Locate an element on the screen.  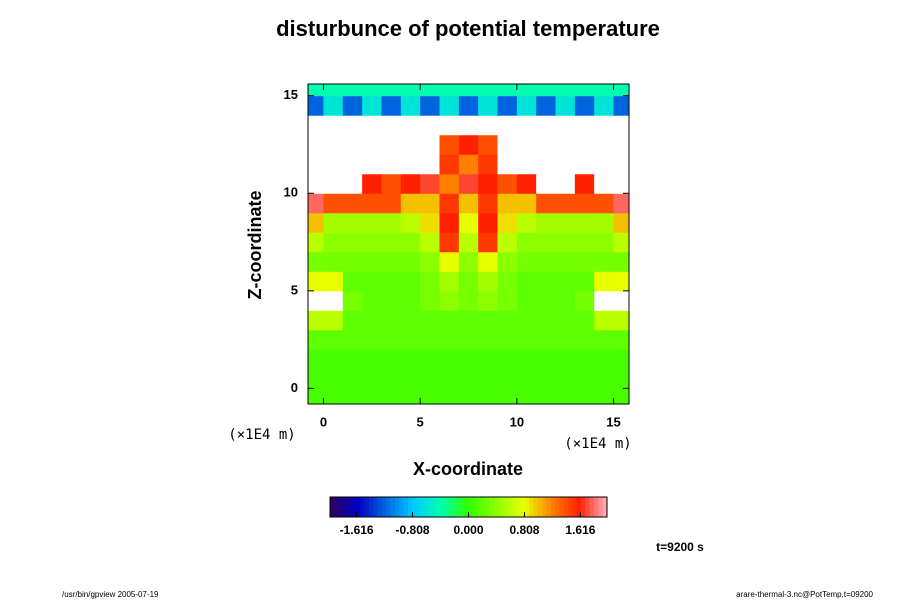
y-tick-label: 10 is located at coordinates (291, 192).